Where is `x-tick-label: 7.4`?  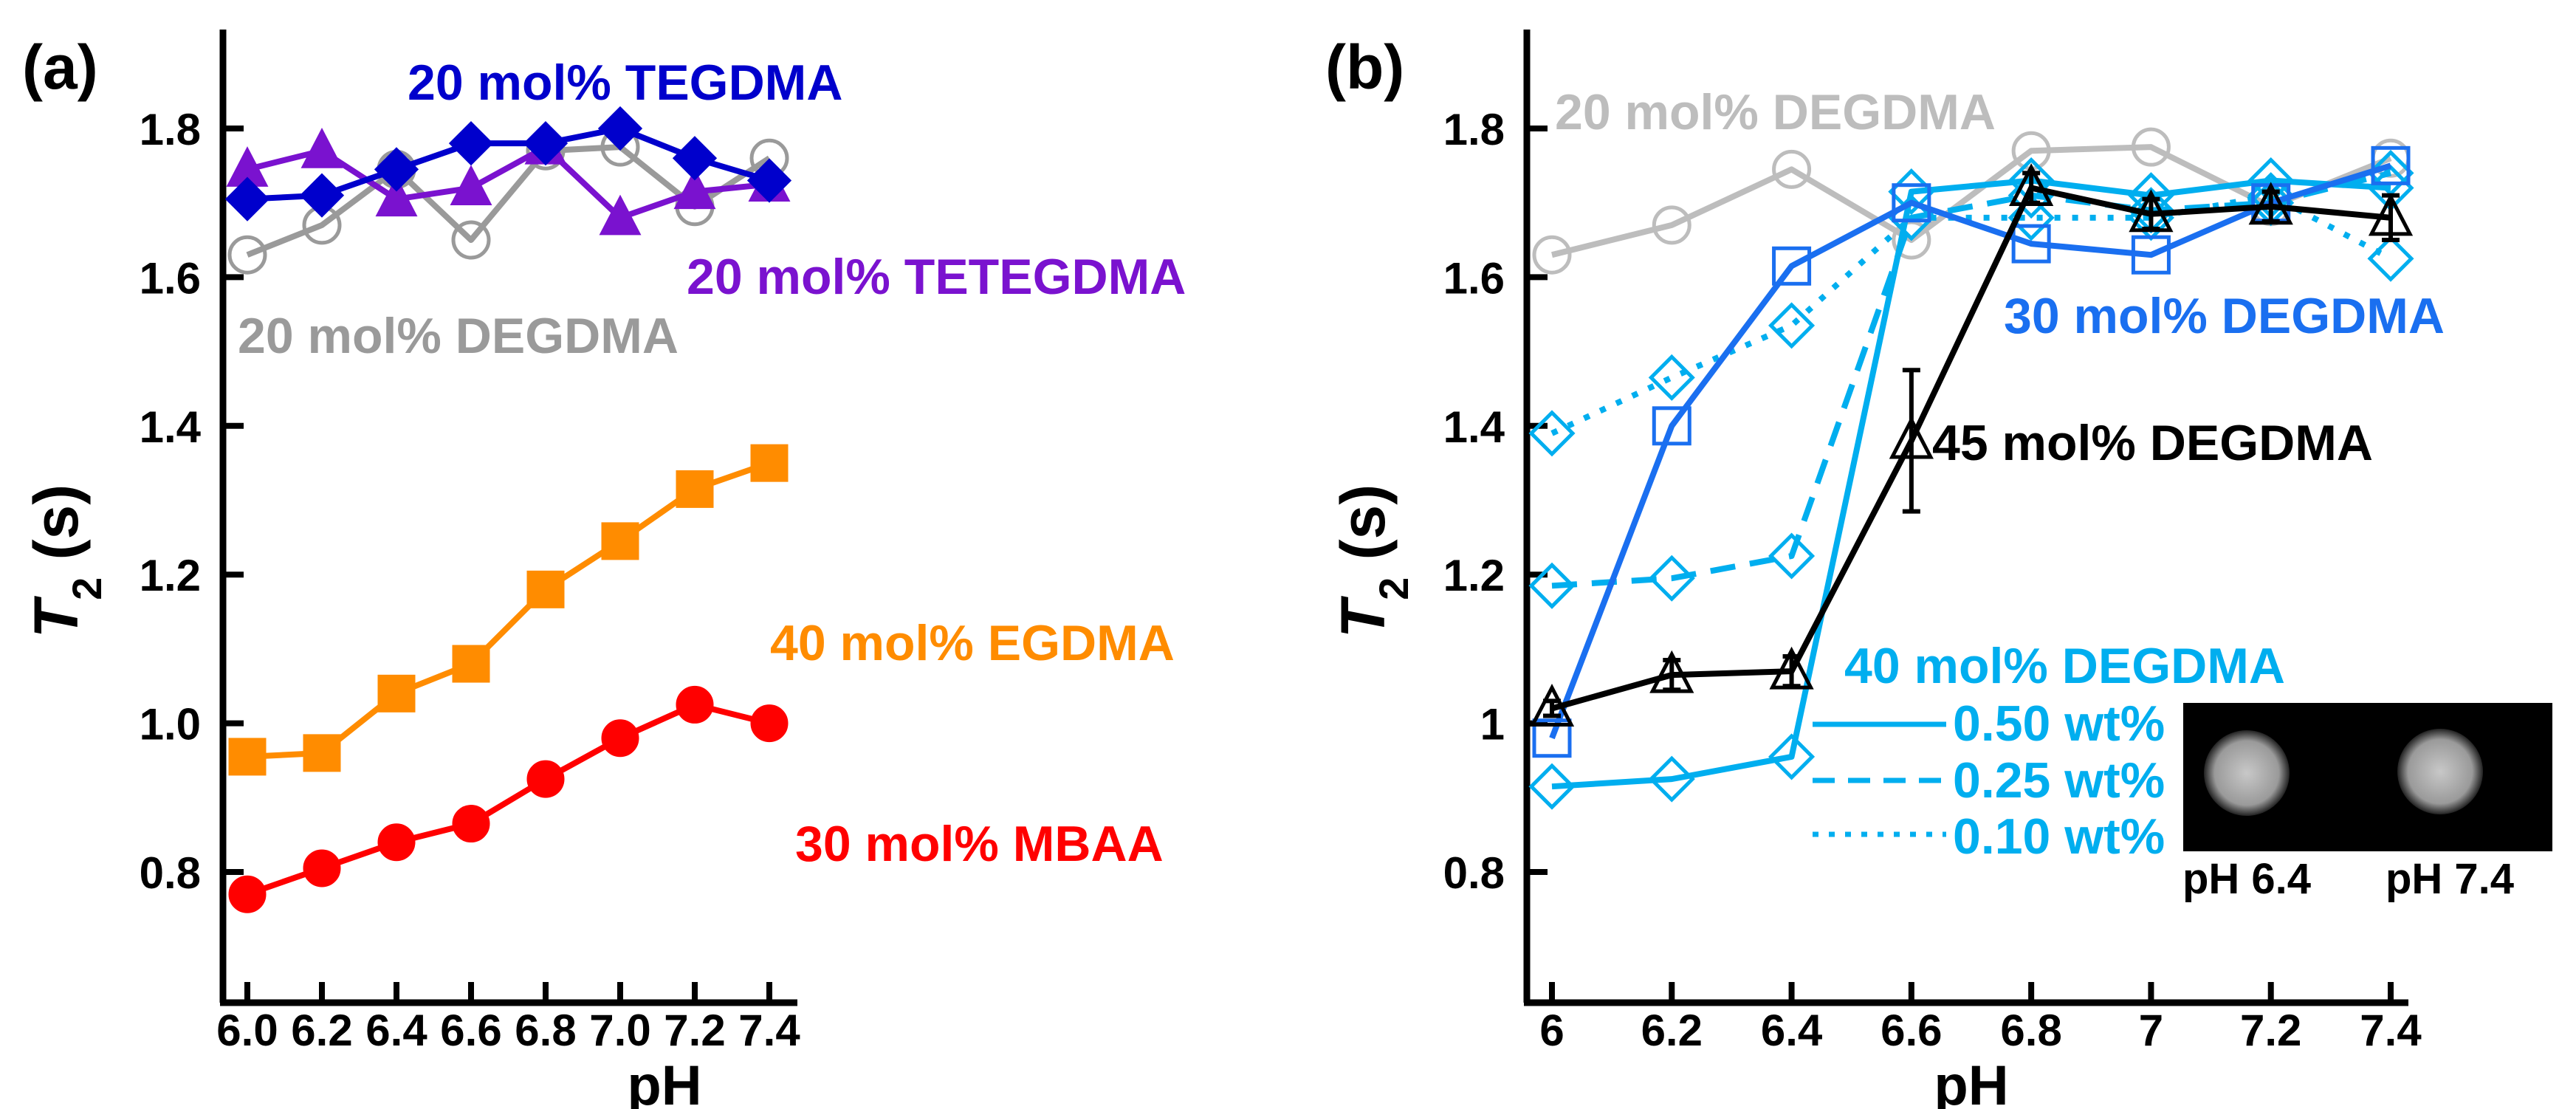
x-tick-label: 7.4 is located at coordinates (769, 1030).